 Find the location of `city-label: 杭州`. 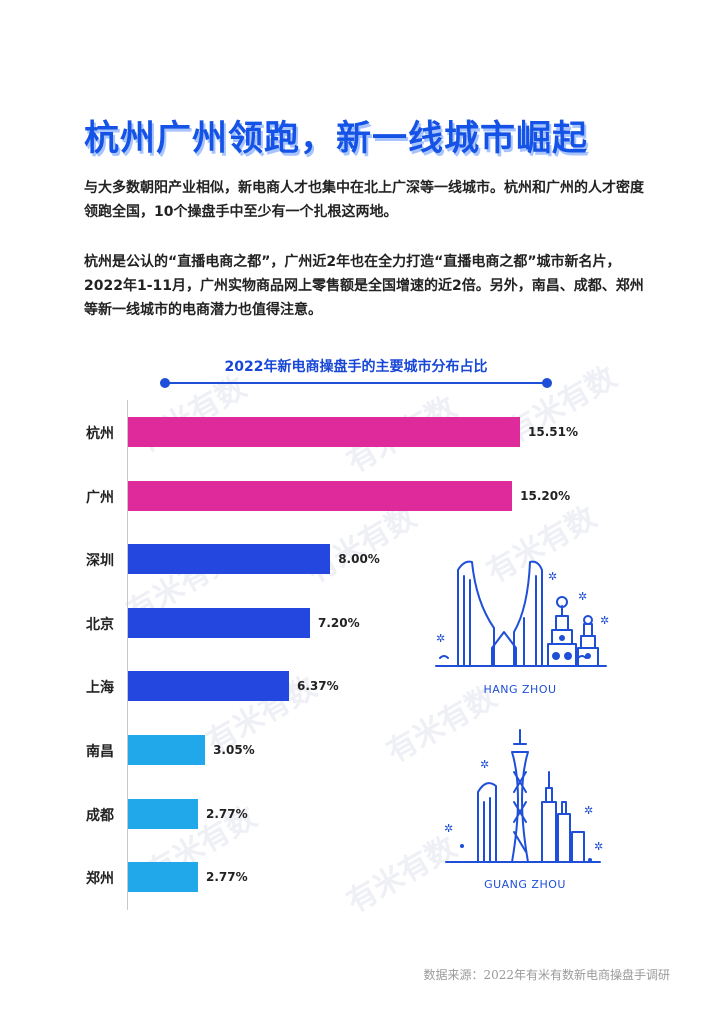

city-label: 杭州 is located at coordinates (100, 434).